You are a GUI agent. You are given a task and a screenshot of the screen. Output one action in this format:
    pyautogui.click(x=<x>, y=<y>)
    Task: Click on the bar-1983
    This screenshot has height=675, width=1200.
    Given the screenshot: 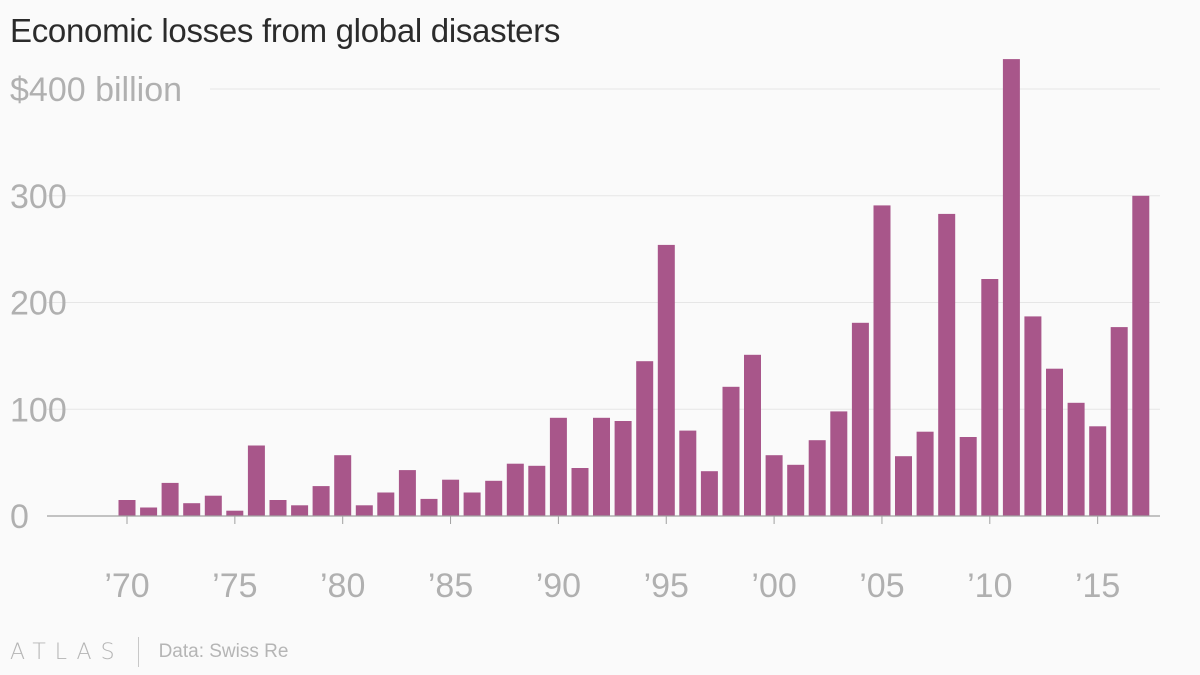 What is the action you would take?
    pyautogui.click(x=407, y=493)
    